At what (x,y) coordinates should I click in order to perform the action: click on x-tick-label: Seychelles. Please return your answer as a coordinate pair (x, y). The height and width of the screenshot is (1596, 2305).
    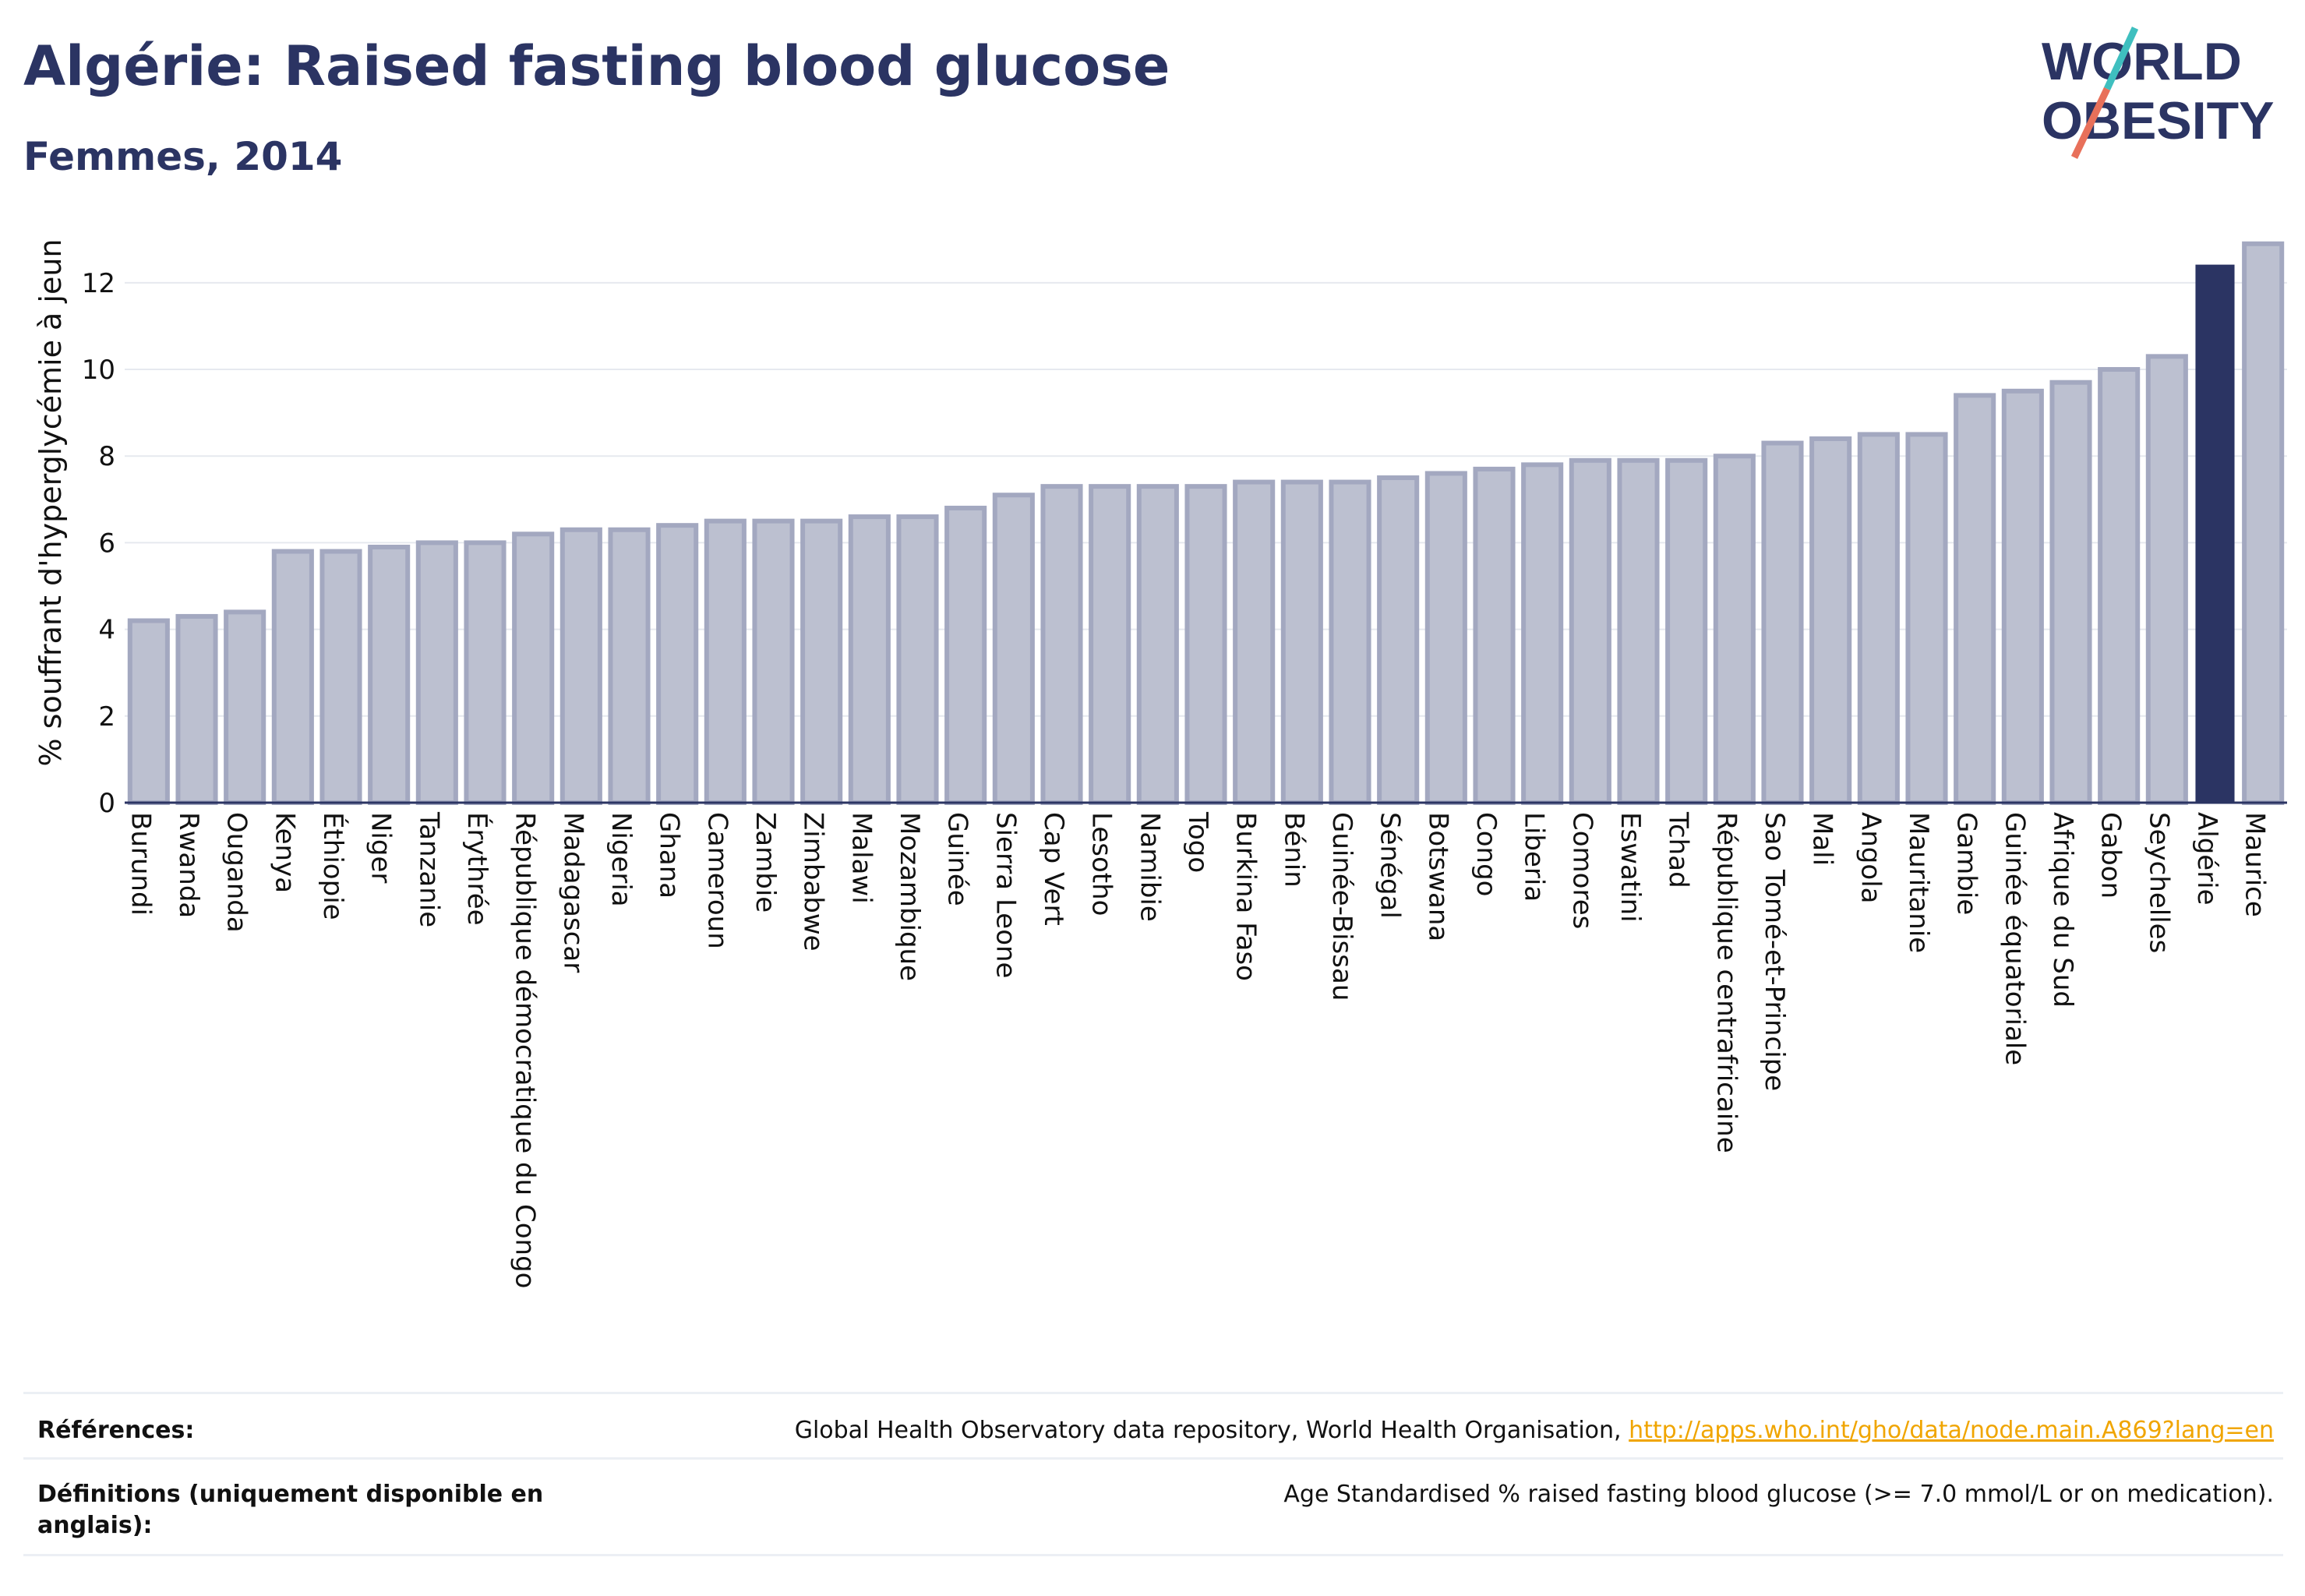
    Looking at the image, I should click on (2158, 882).